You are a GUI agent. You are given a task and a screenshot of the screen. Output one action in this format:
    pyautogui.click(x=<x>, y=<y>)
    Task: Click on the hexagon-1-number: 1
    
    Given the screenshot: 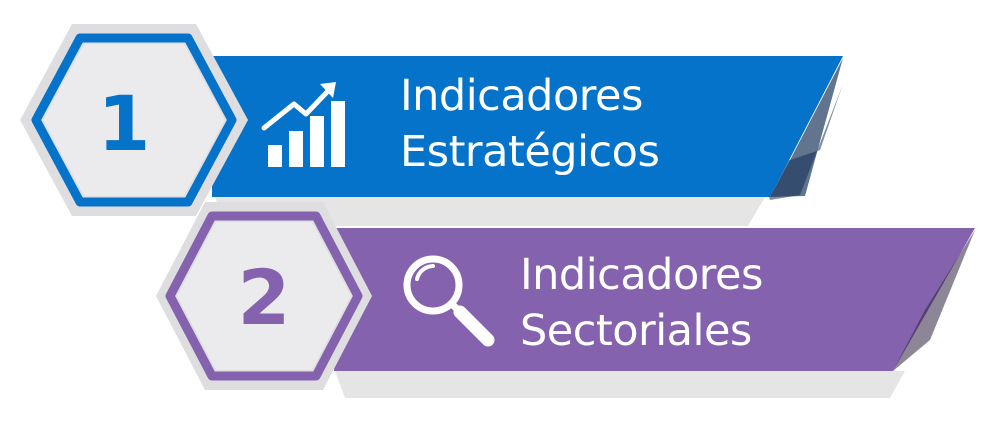 What is the action you would take?
    pyautogui.click(x=124, y=123)
    